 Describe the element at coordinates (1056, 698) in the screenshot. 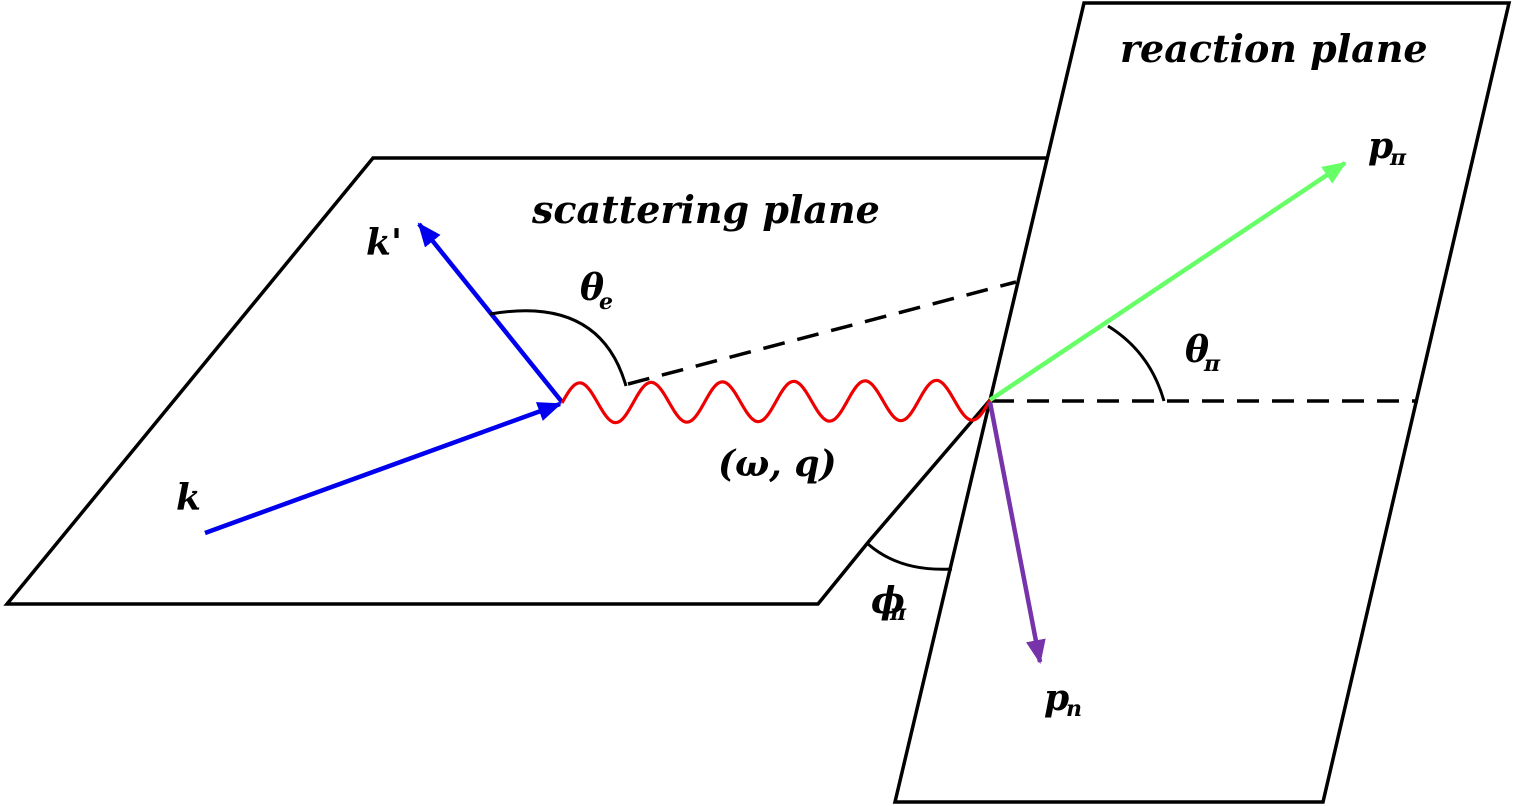

I see `p-n-label: p` at that location.